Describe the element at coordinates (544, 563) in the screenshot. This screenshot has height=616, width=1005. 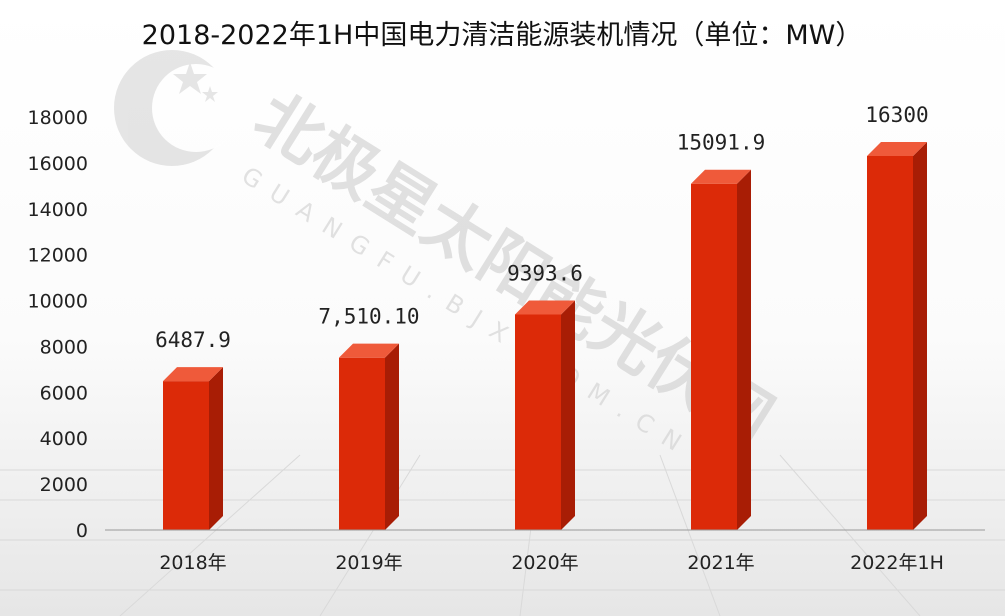
I see `x-tick-label: 2020年` at that location.